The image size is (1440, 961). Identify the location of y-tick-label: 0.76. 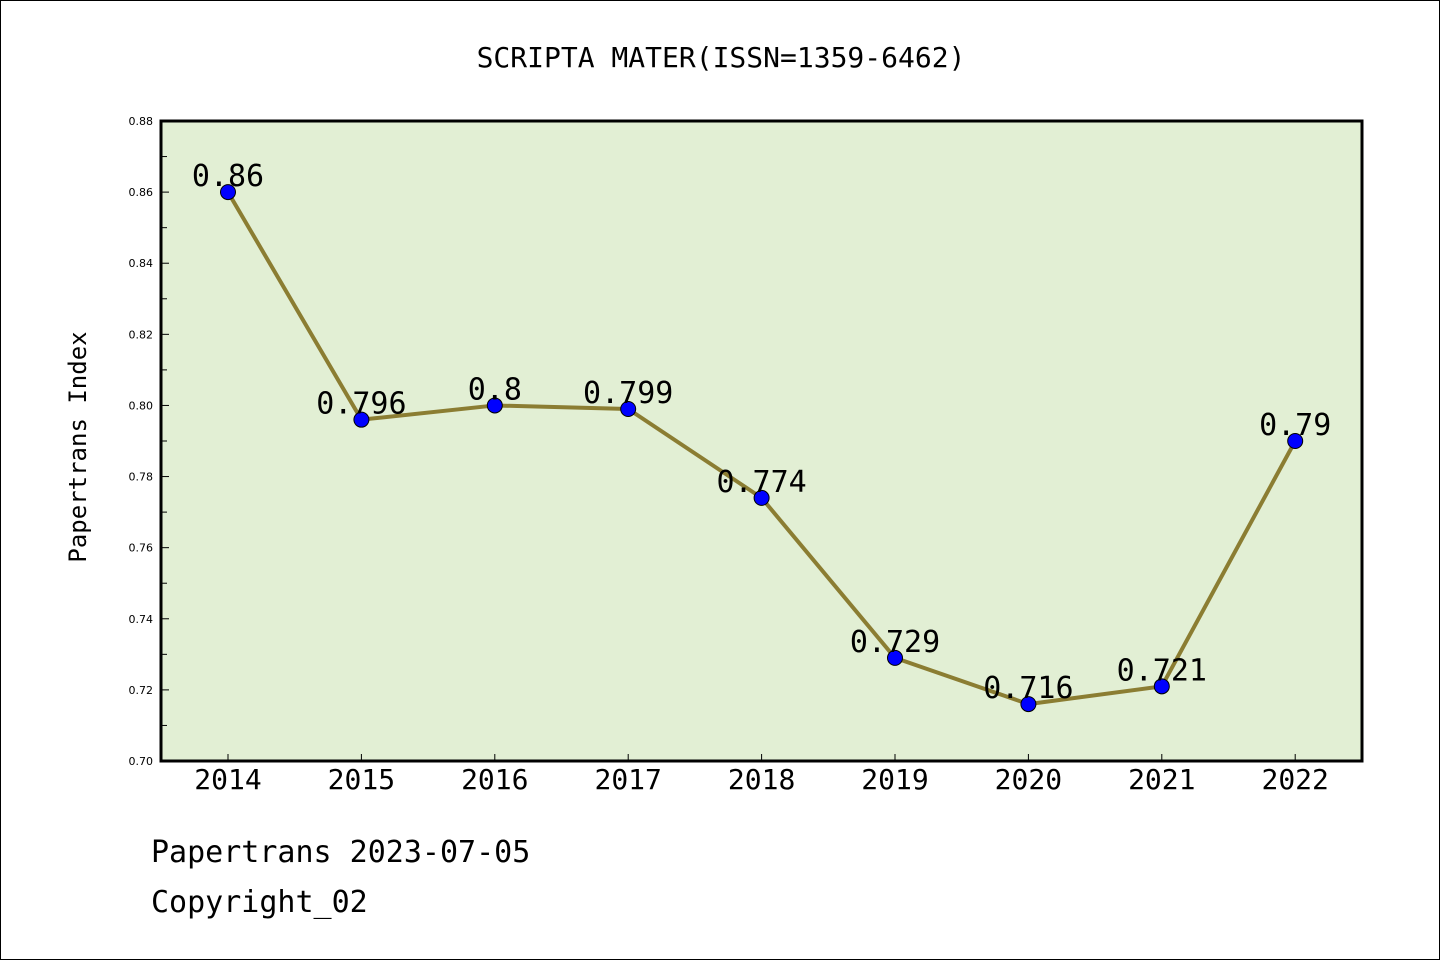
(141, 548).